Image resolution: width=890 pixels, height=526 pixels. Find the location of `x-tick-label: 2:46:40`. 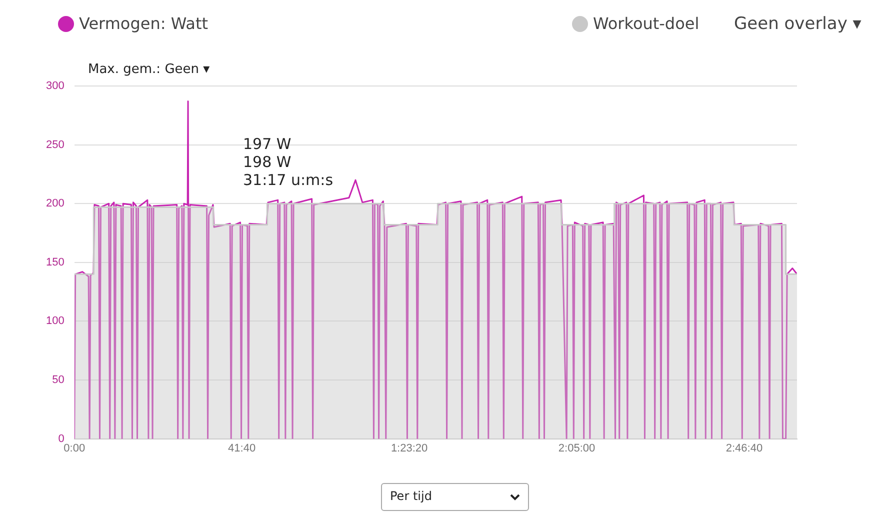

x-tick-label: 2:46:40 is located at coordinates (744, 448).